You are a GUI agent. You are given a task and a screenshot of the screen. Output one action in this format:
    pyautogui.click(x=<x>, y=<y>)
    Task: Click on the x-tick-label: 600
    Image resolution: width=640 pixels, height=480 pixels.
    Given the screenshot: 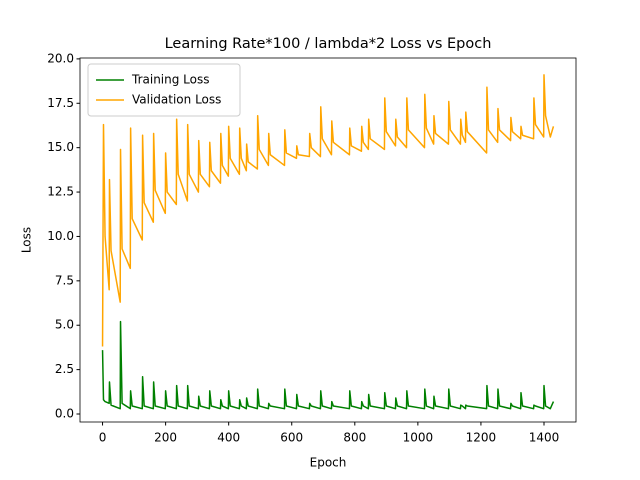 What is the action you would take?
    pyautogui.click(x=291, y=438)
    